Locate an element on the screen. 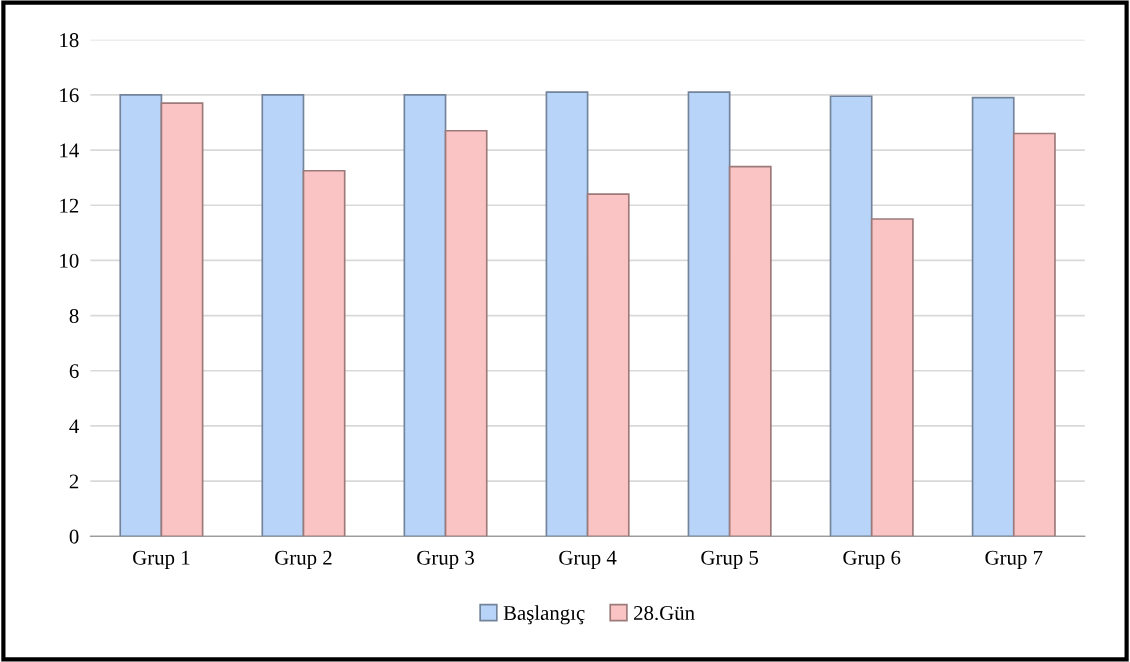  y-tick-label: 10 is located at coordinates (69, 260).